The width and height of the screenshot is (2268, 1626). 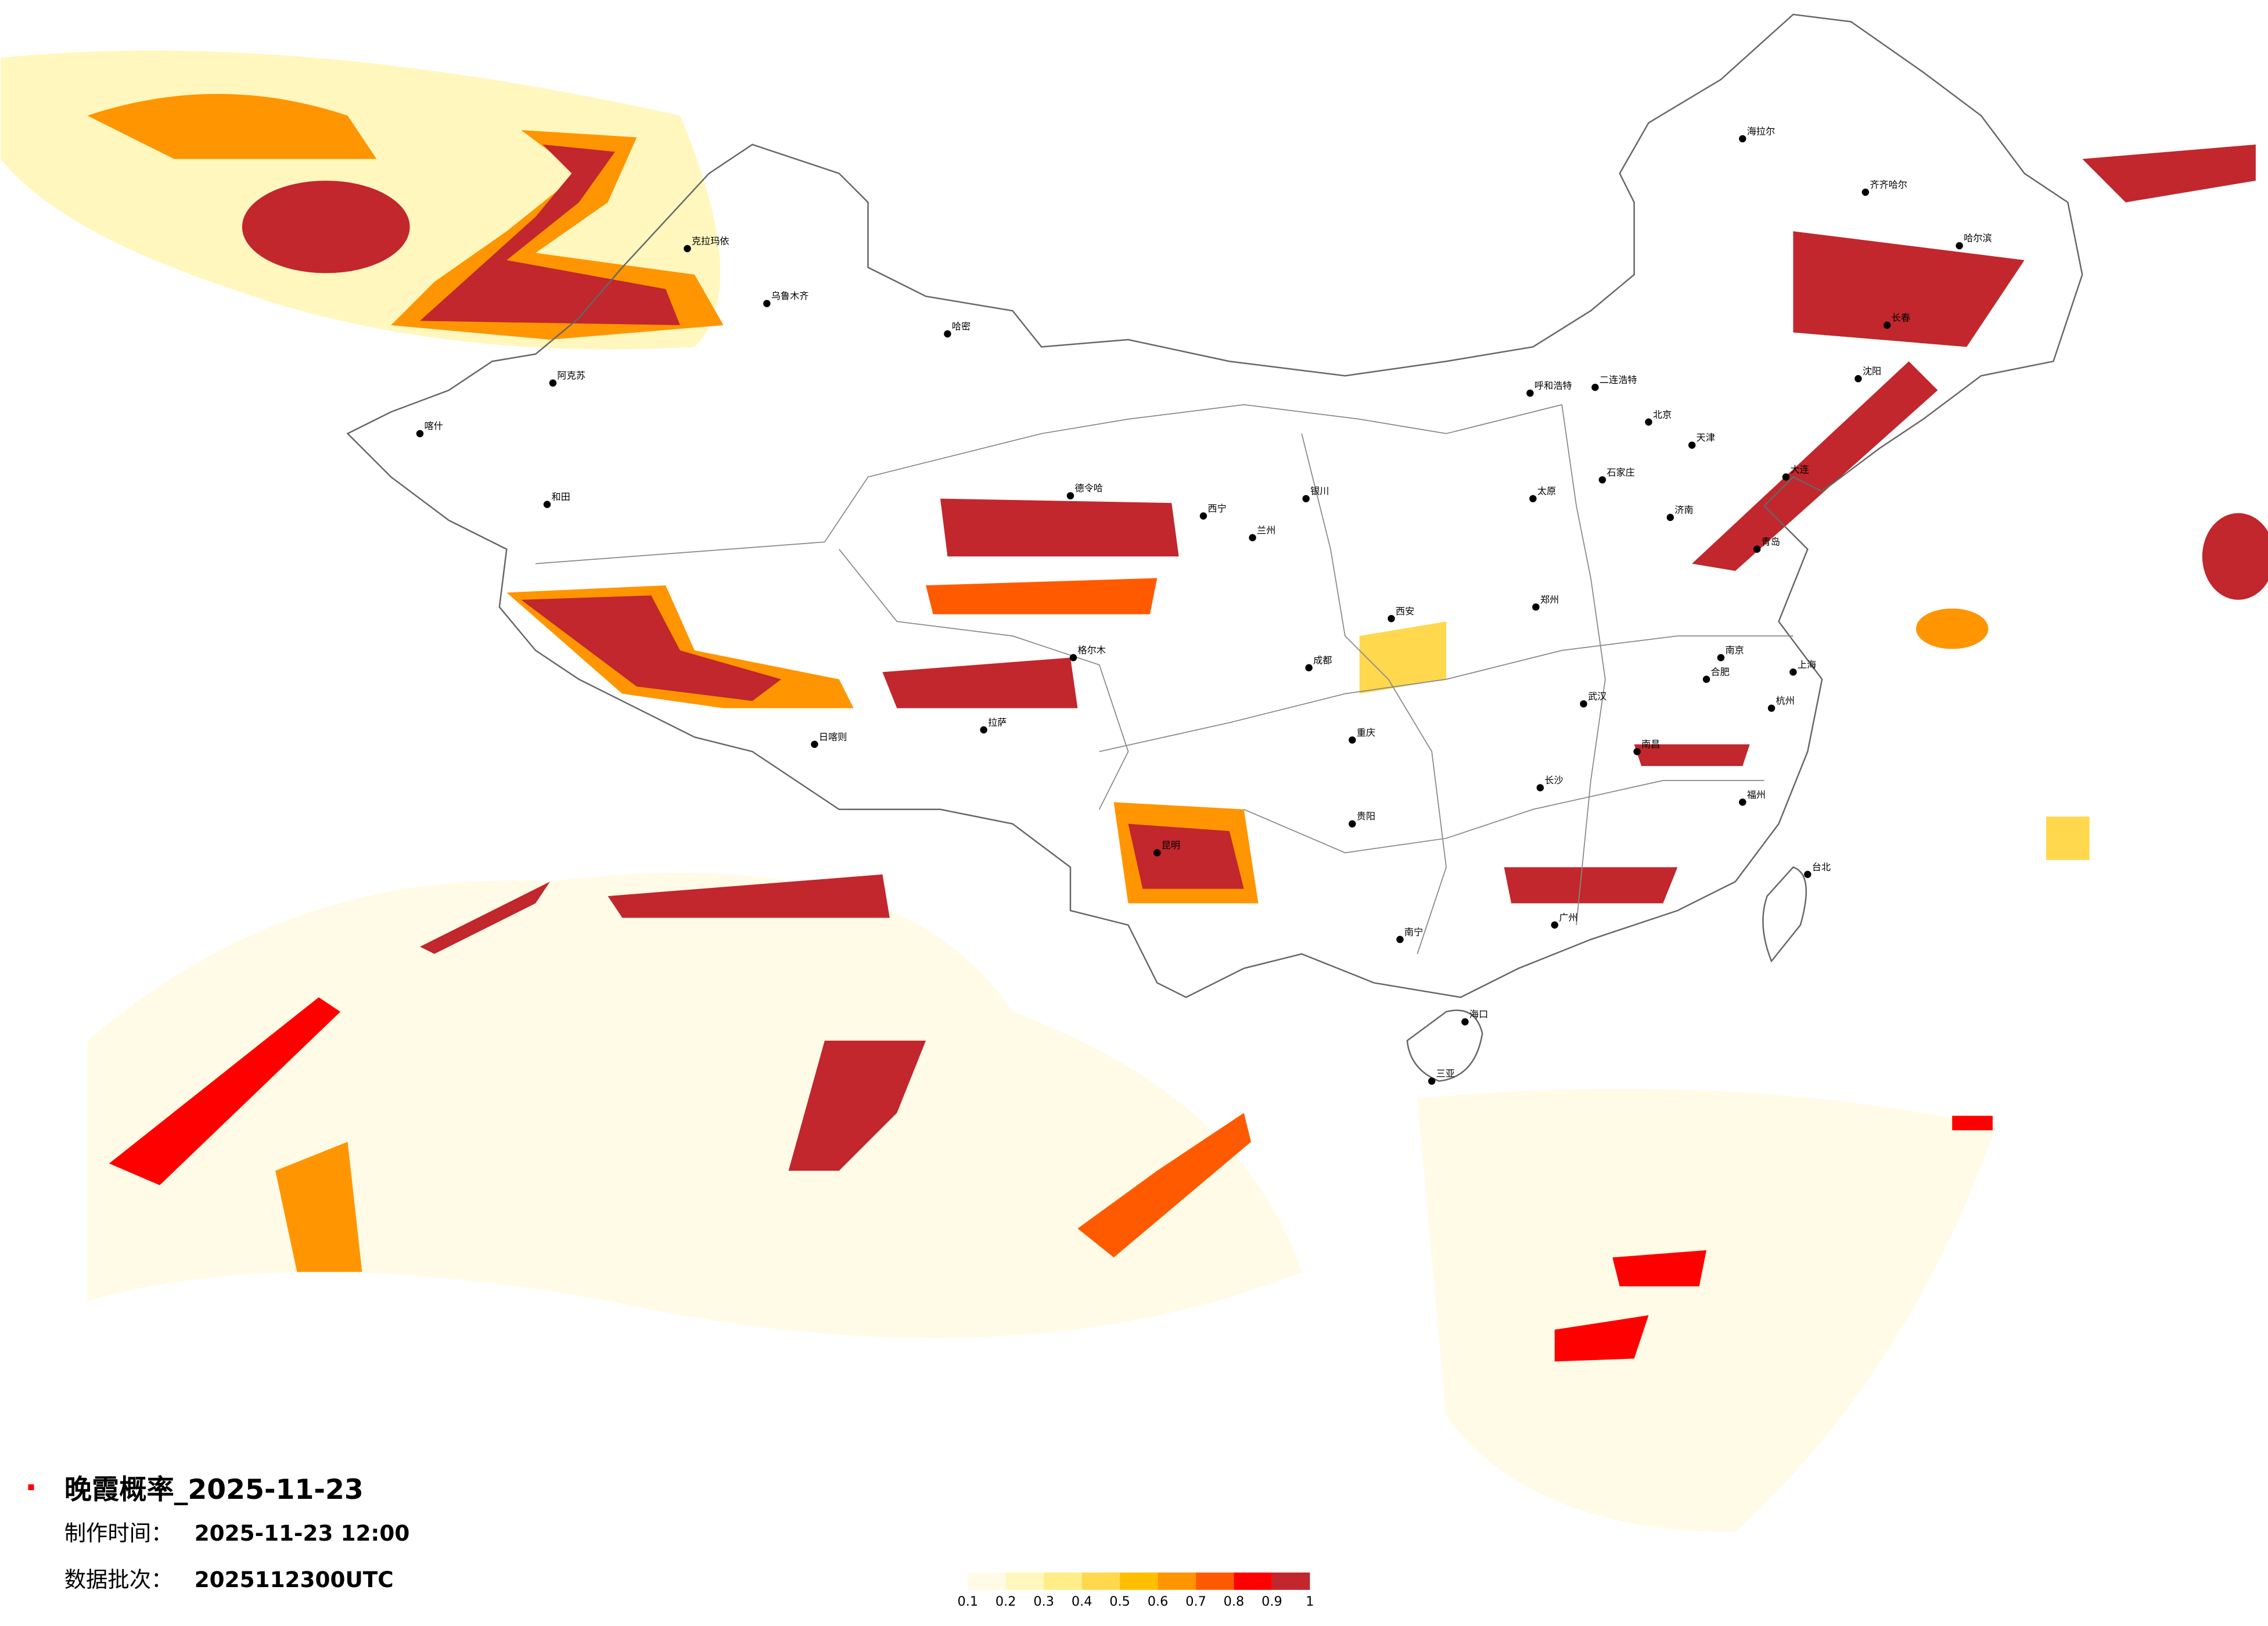 What do you see at coordinates (1553, 385) in the screenshot?
I see `city-label: 呼和浩特` at bounding box center [1553, 385].